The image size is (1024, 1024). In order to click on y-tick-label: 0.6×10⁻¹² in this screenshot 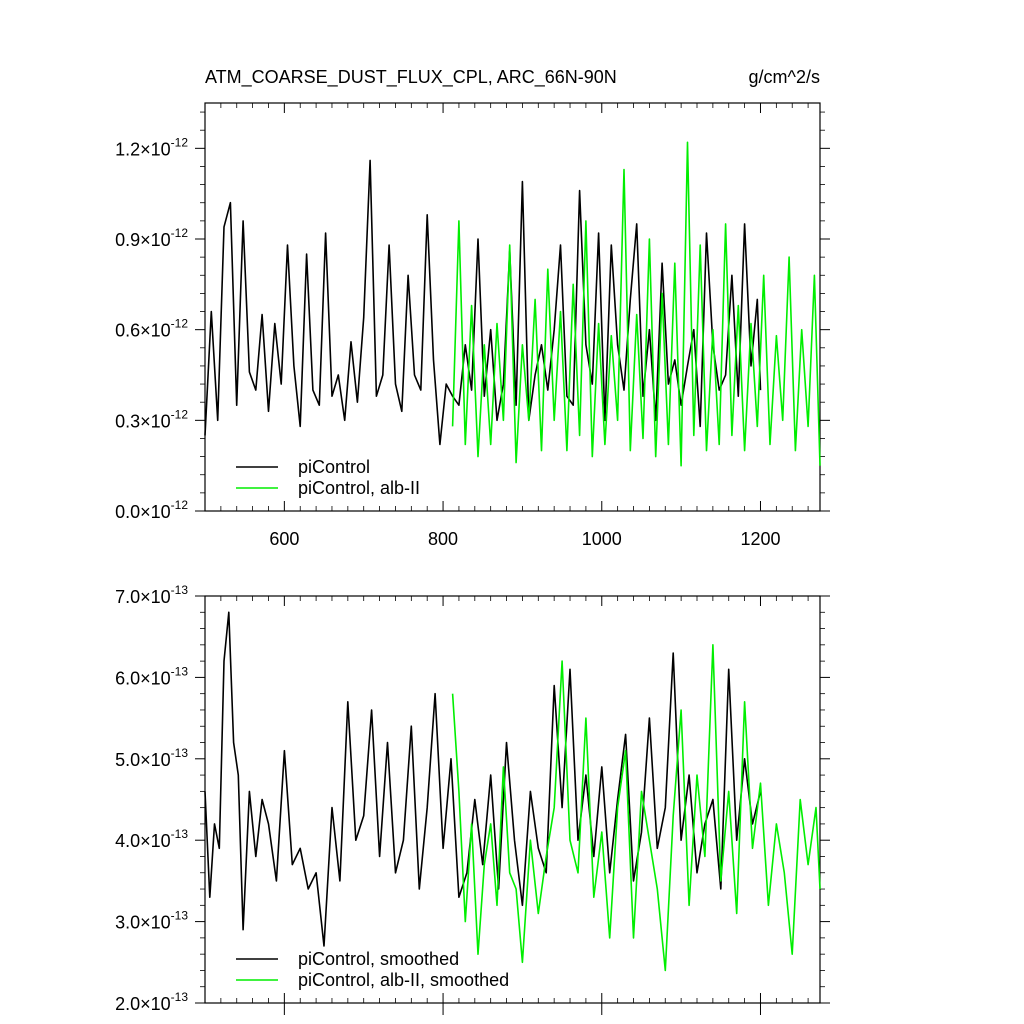, I will do `click(151, 329)`.